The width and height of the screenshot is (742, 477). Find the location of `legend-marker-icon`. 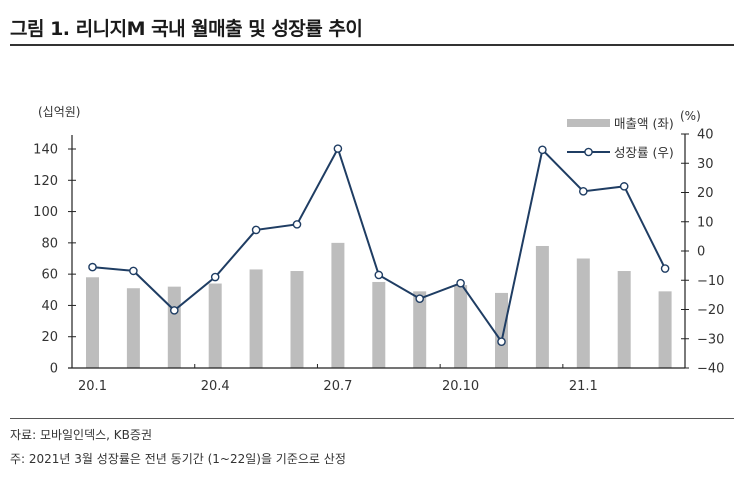

legend-marker-icon is located at coordinates (588, 152).